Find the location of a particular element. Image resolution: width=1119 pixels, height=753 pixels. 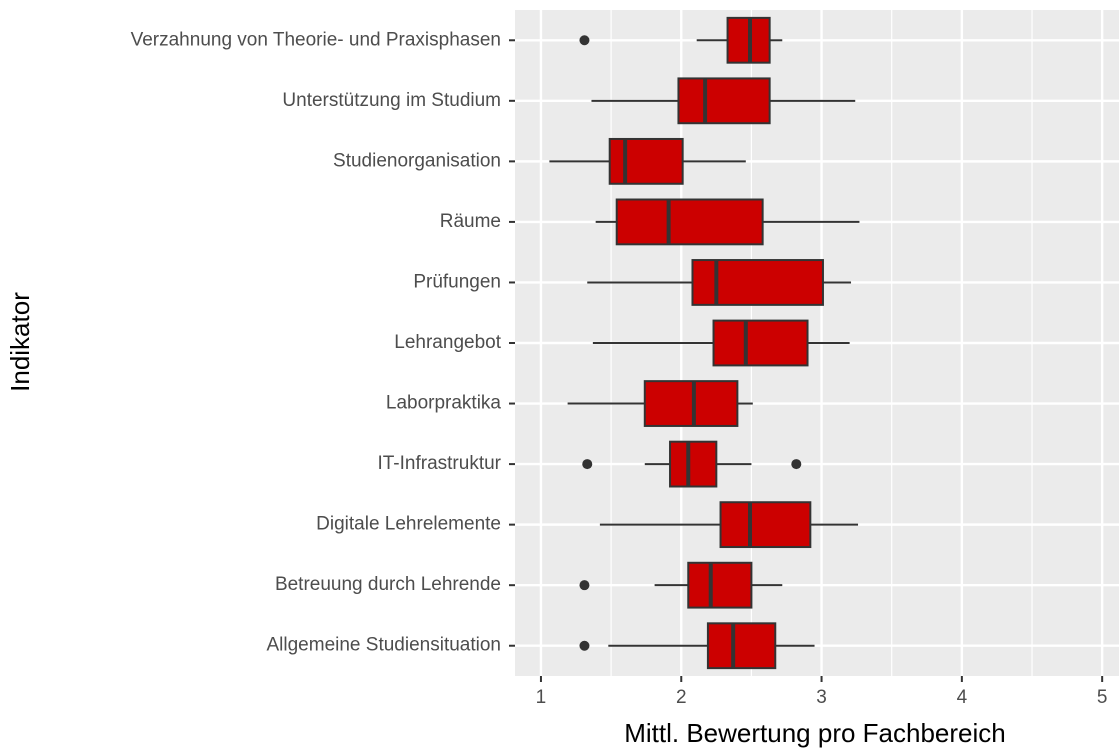

y-tick-label: Digitale Lehrelemente is located at coordinates (408, 524).